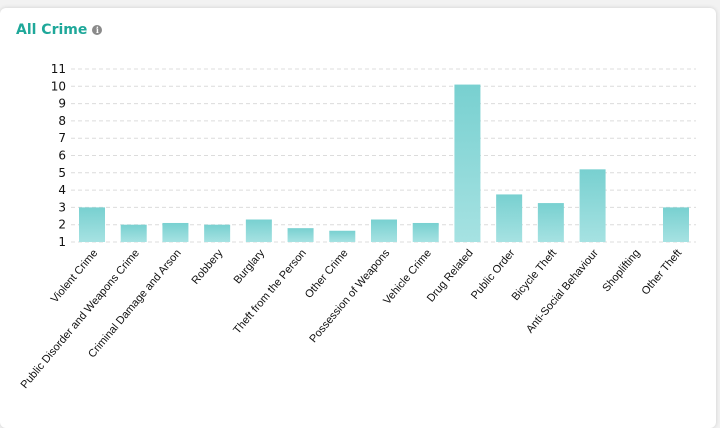 This screenshot has height=428, width=720. Describe the element at coordinates (621, 270) in the screenshot. I see `x-tick-label: Shoplifting` at that location.